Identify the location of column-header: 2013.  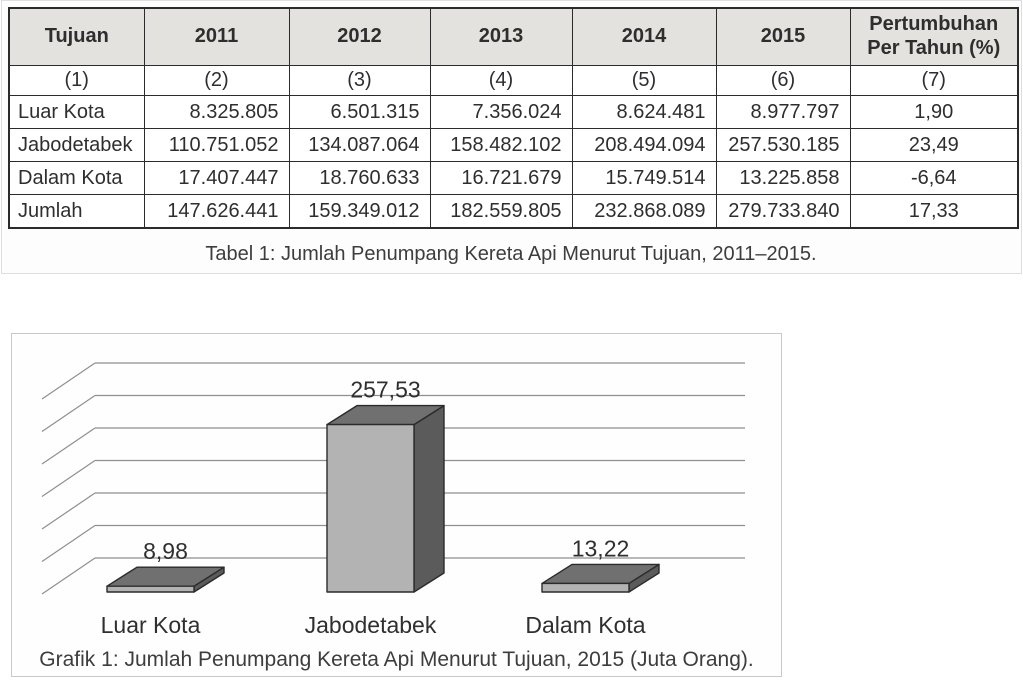
(501, 36).